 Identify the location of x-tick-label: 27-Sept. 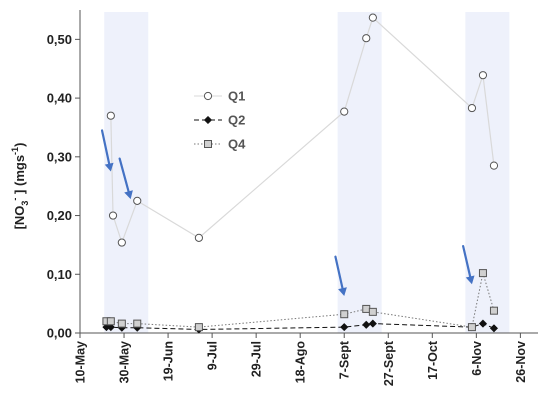
(389, 363).